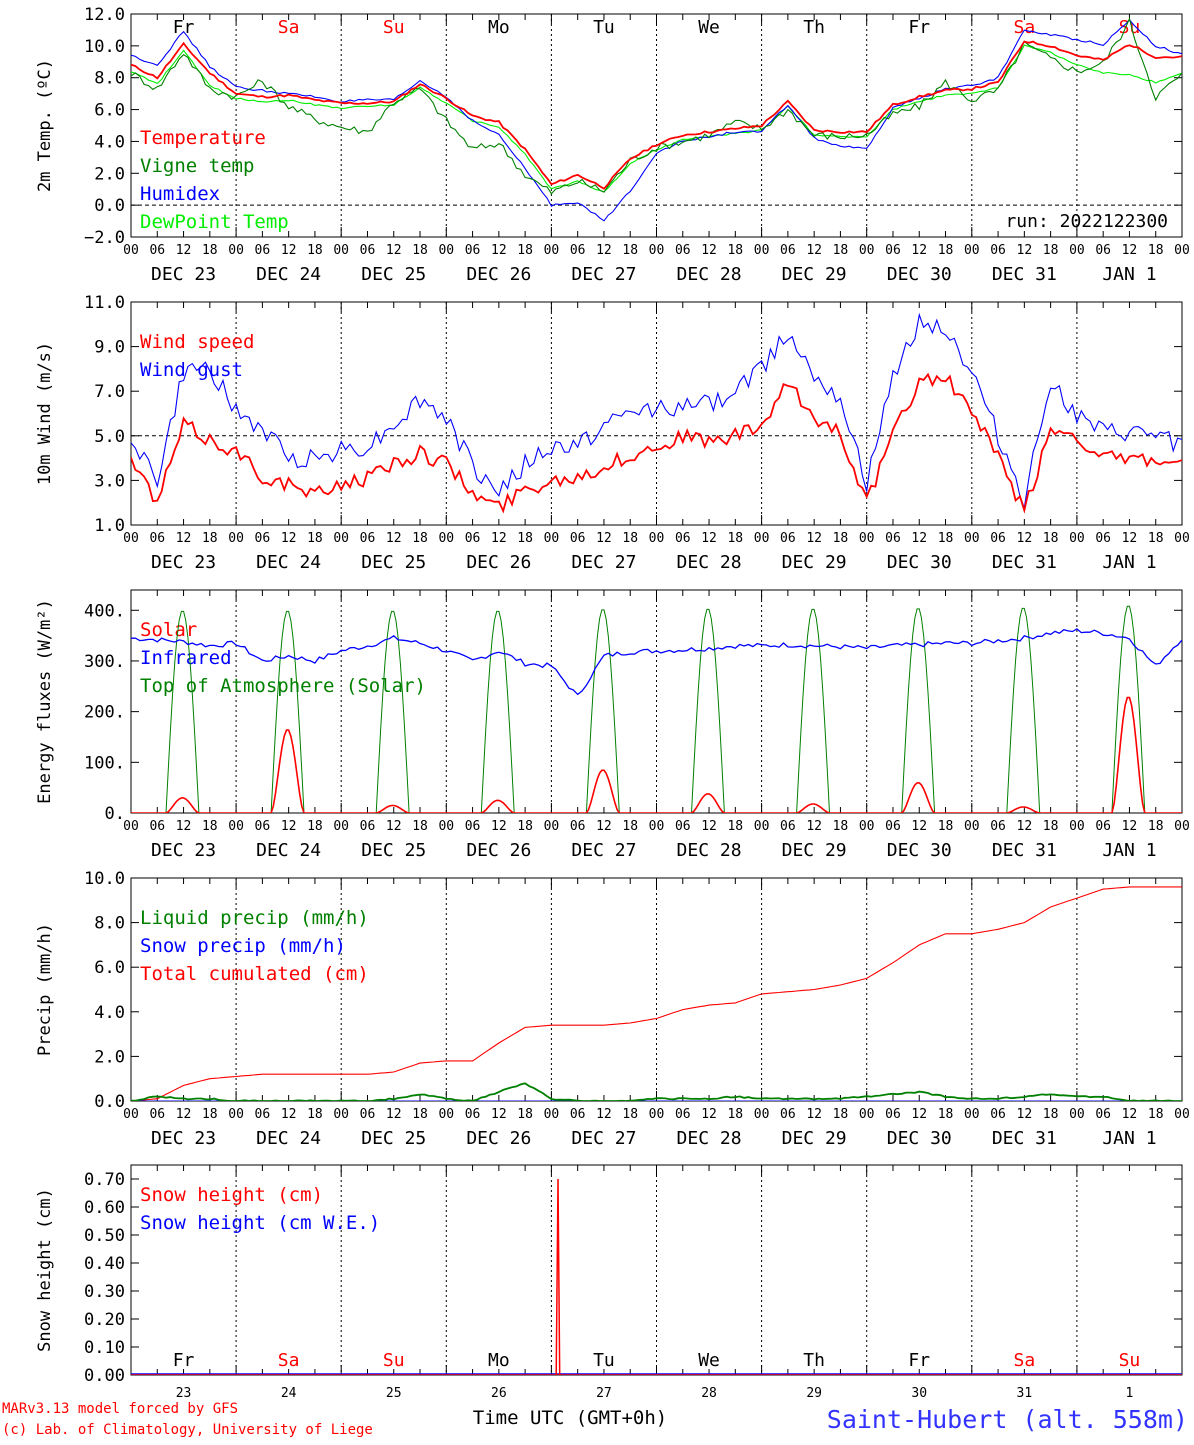 Image resolution: width=1194 pixels, height=1445 pixels. Describe the element at coordinates (919, 1393) in the screenshot. I see `day-number: 30` at that location.